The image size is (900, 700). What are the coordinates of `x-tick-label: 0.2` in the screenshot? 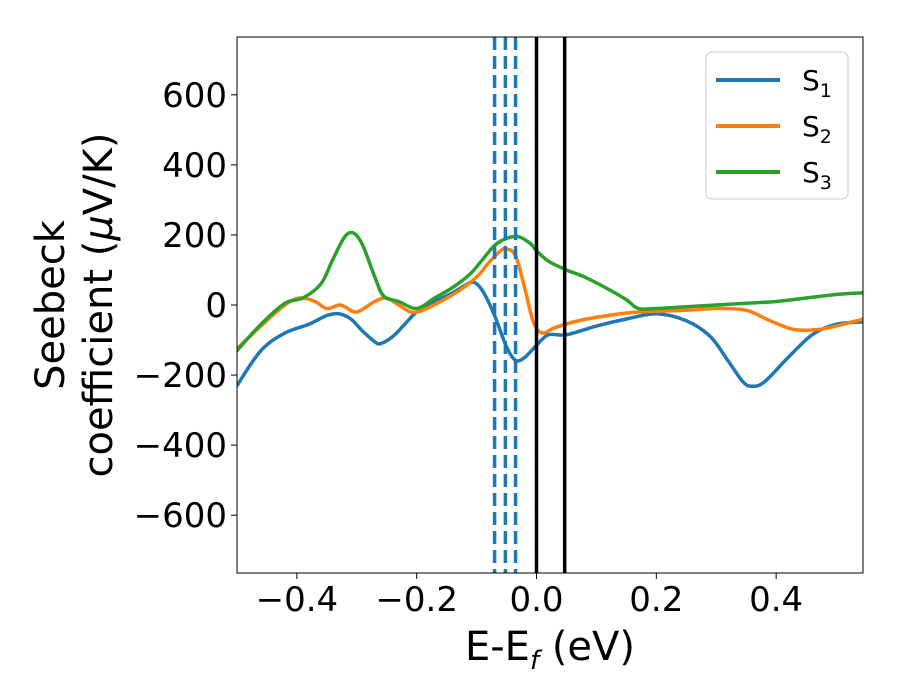 It's located at (656, 600).